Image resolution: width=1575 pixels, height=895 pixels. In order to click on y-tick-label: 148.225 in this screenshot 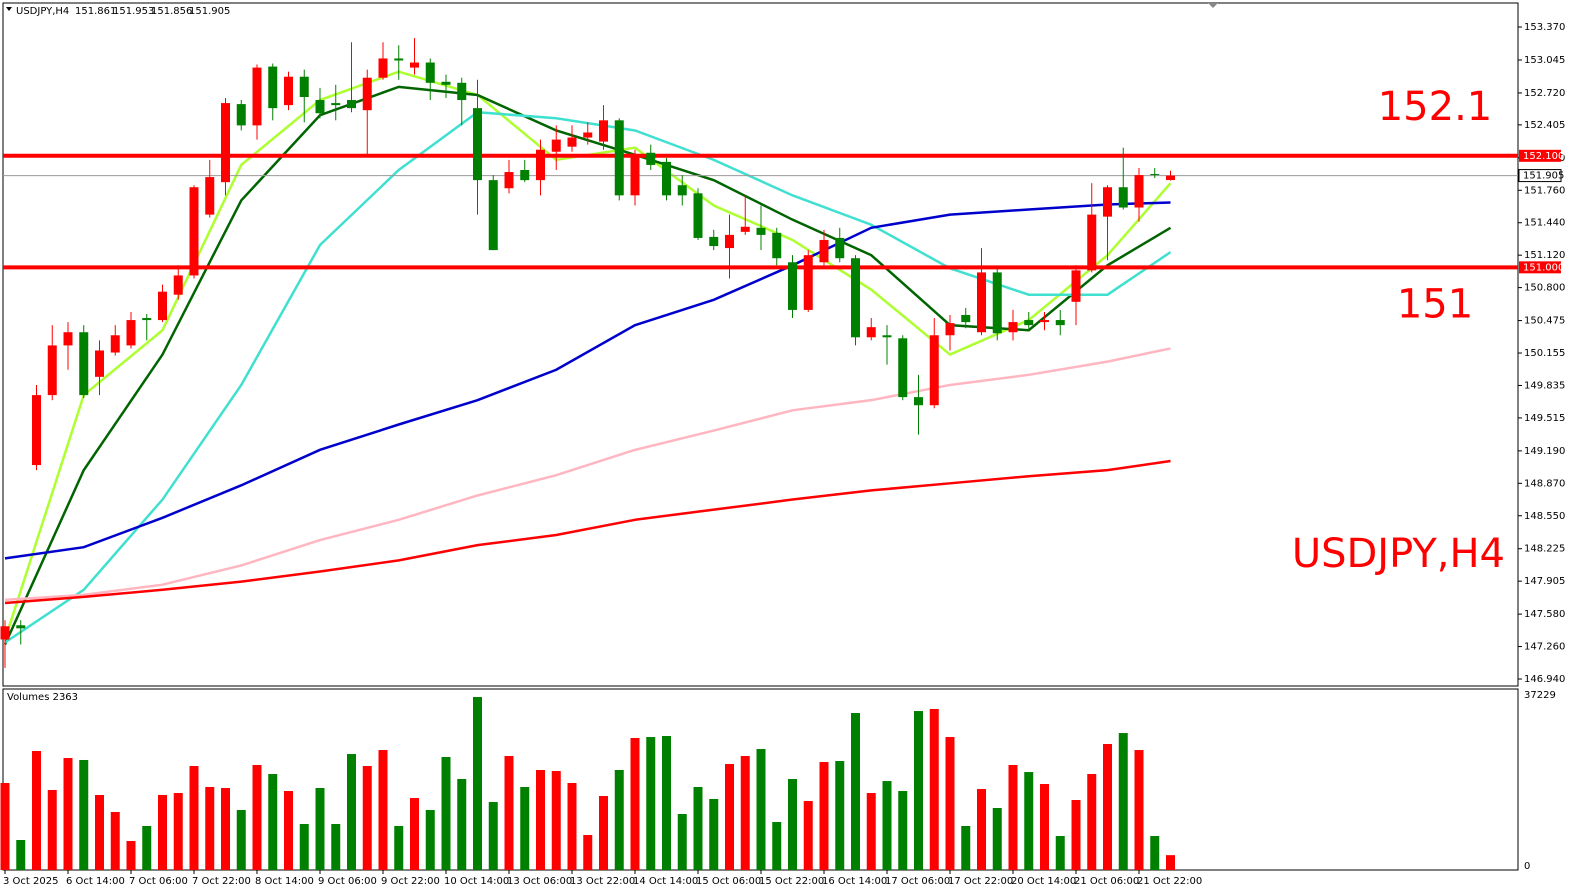, I will do `click(1544, 549)`.